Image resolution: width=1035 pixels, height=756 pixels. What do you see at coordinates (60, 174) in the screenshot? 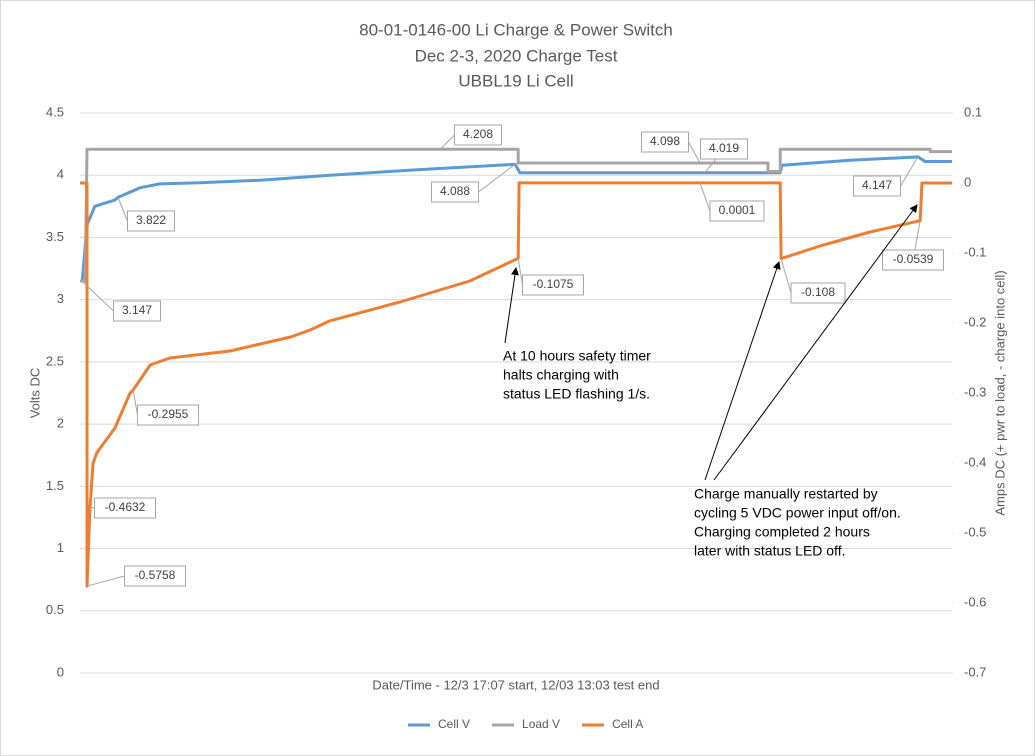
I see `y-tick-label: 4` at bounding box center [60, 174].